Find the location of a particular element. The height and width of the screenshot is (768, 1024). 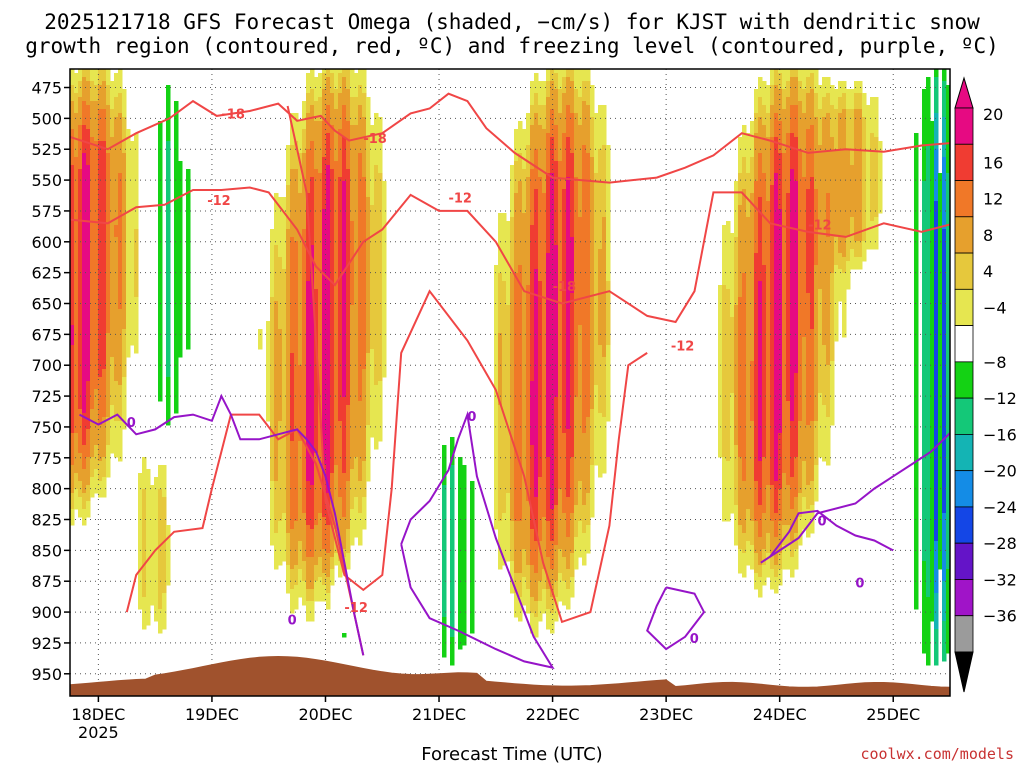

freezing-level-mid is located at coordinates (477, 540).